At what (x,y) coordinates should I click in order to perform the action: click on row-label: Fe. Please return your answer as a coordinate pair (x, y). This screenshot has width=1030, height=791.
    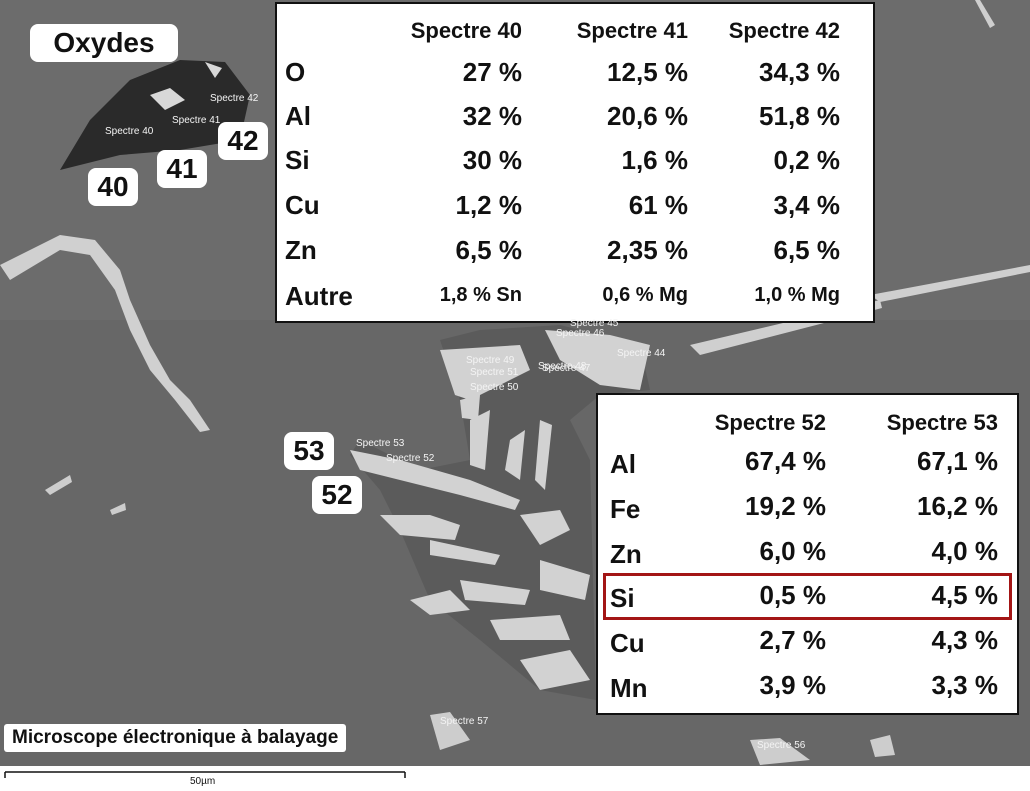
    Looking at the image, I should click on (625, 509).